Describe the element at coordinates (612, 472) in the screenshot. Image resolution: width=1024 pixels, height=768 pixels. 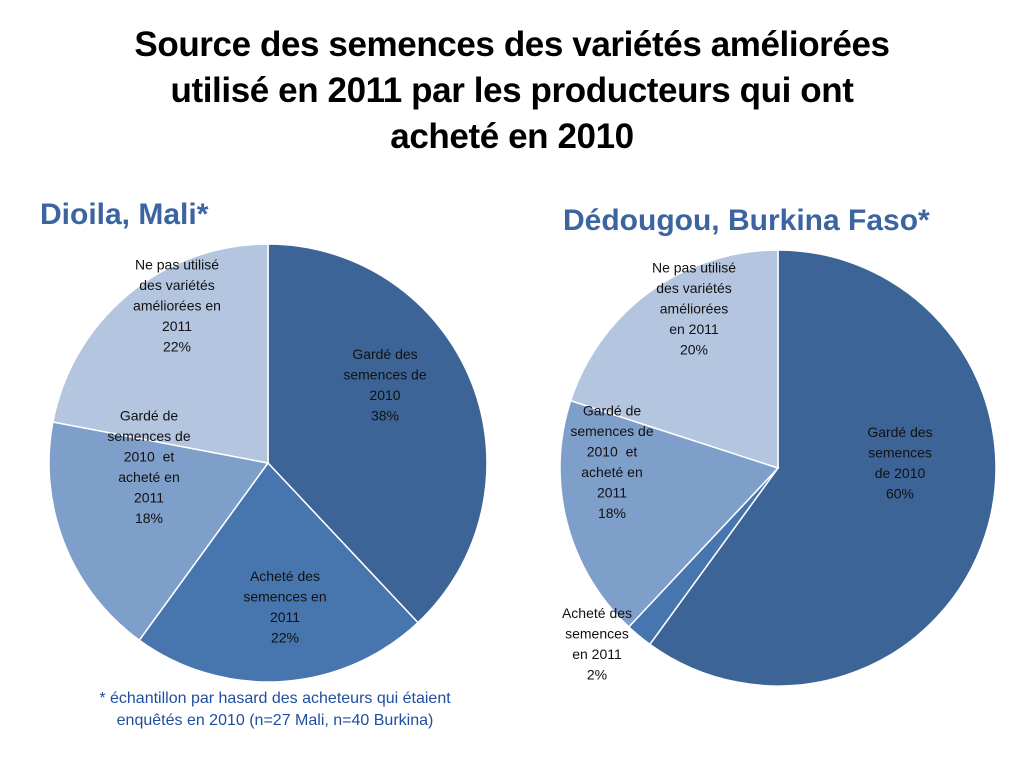
I see `pie-slice-label-burkina-2: acheté en` at that location.